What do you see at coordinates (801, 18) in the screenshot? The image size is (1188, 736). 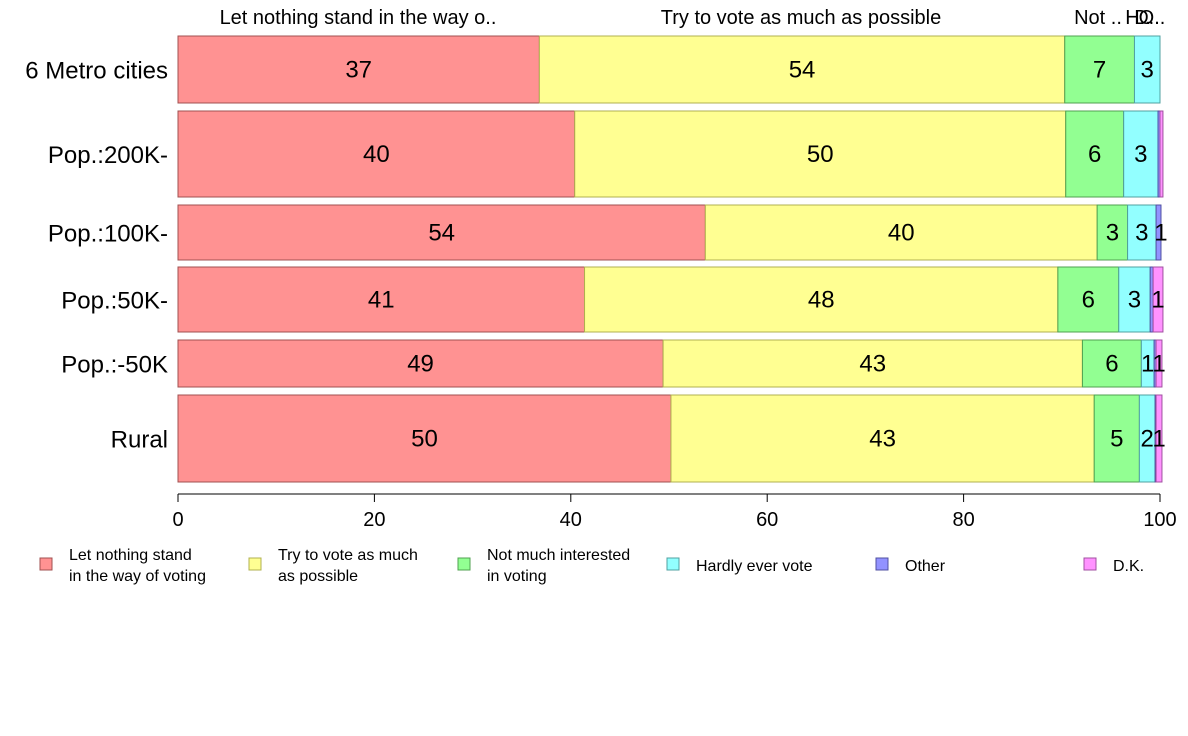 I see `series-top-label: Try to vote as much as possible` at bounding box center [801, 18].